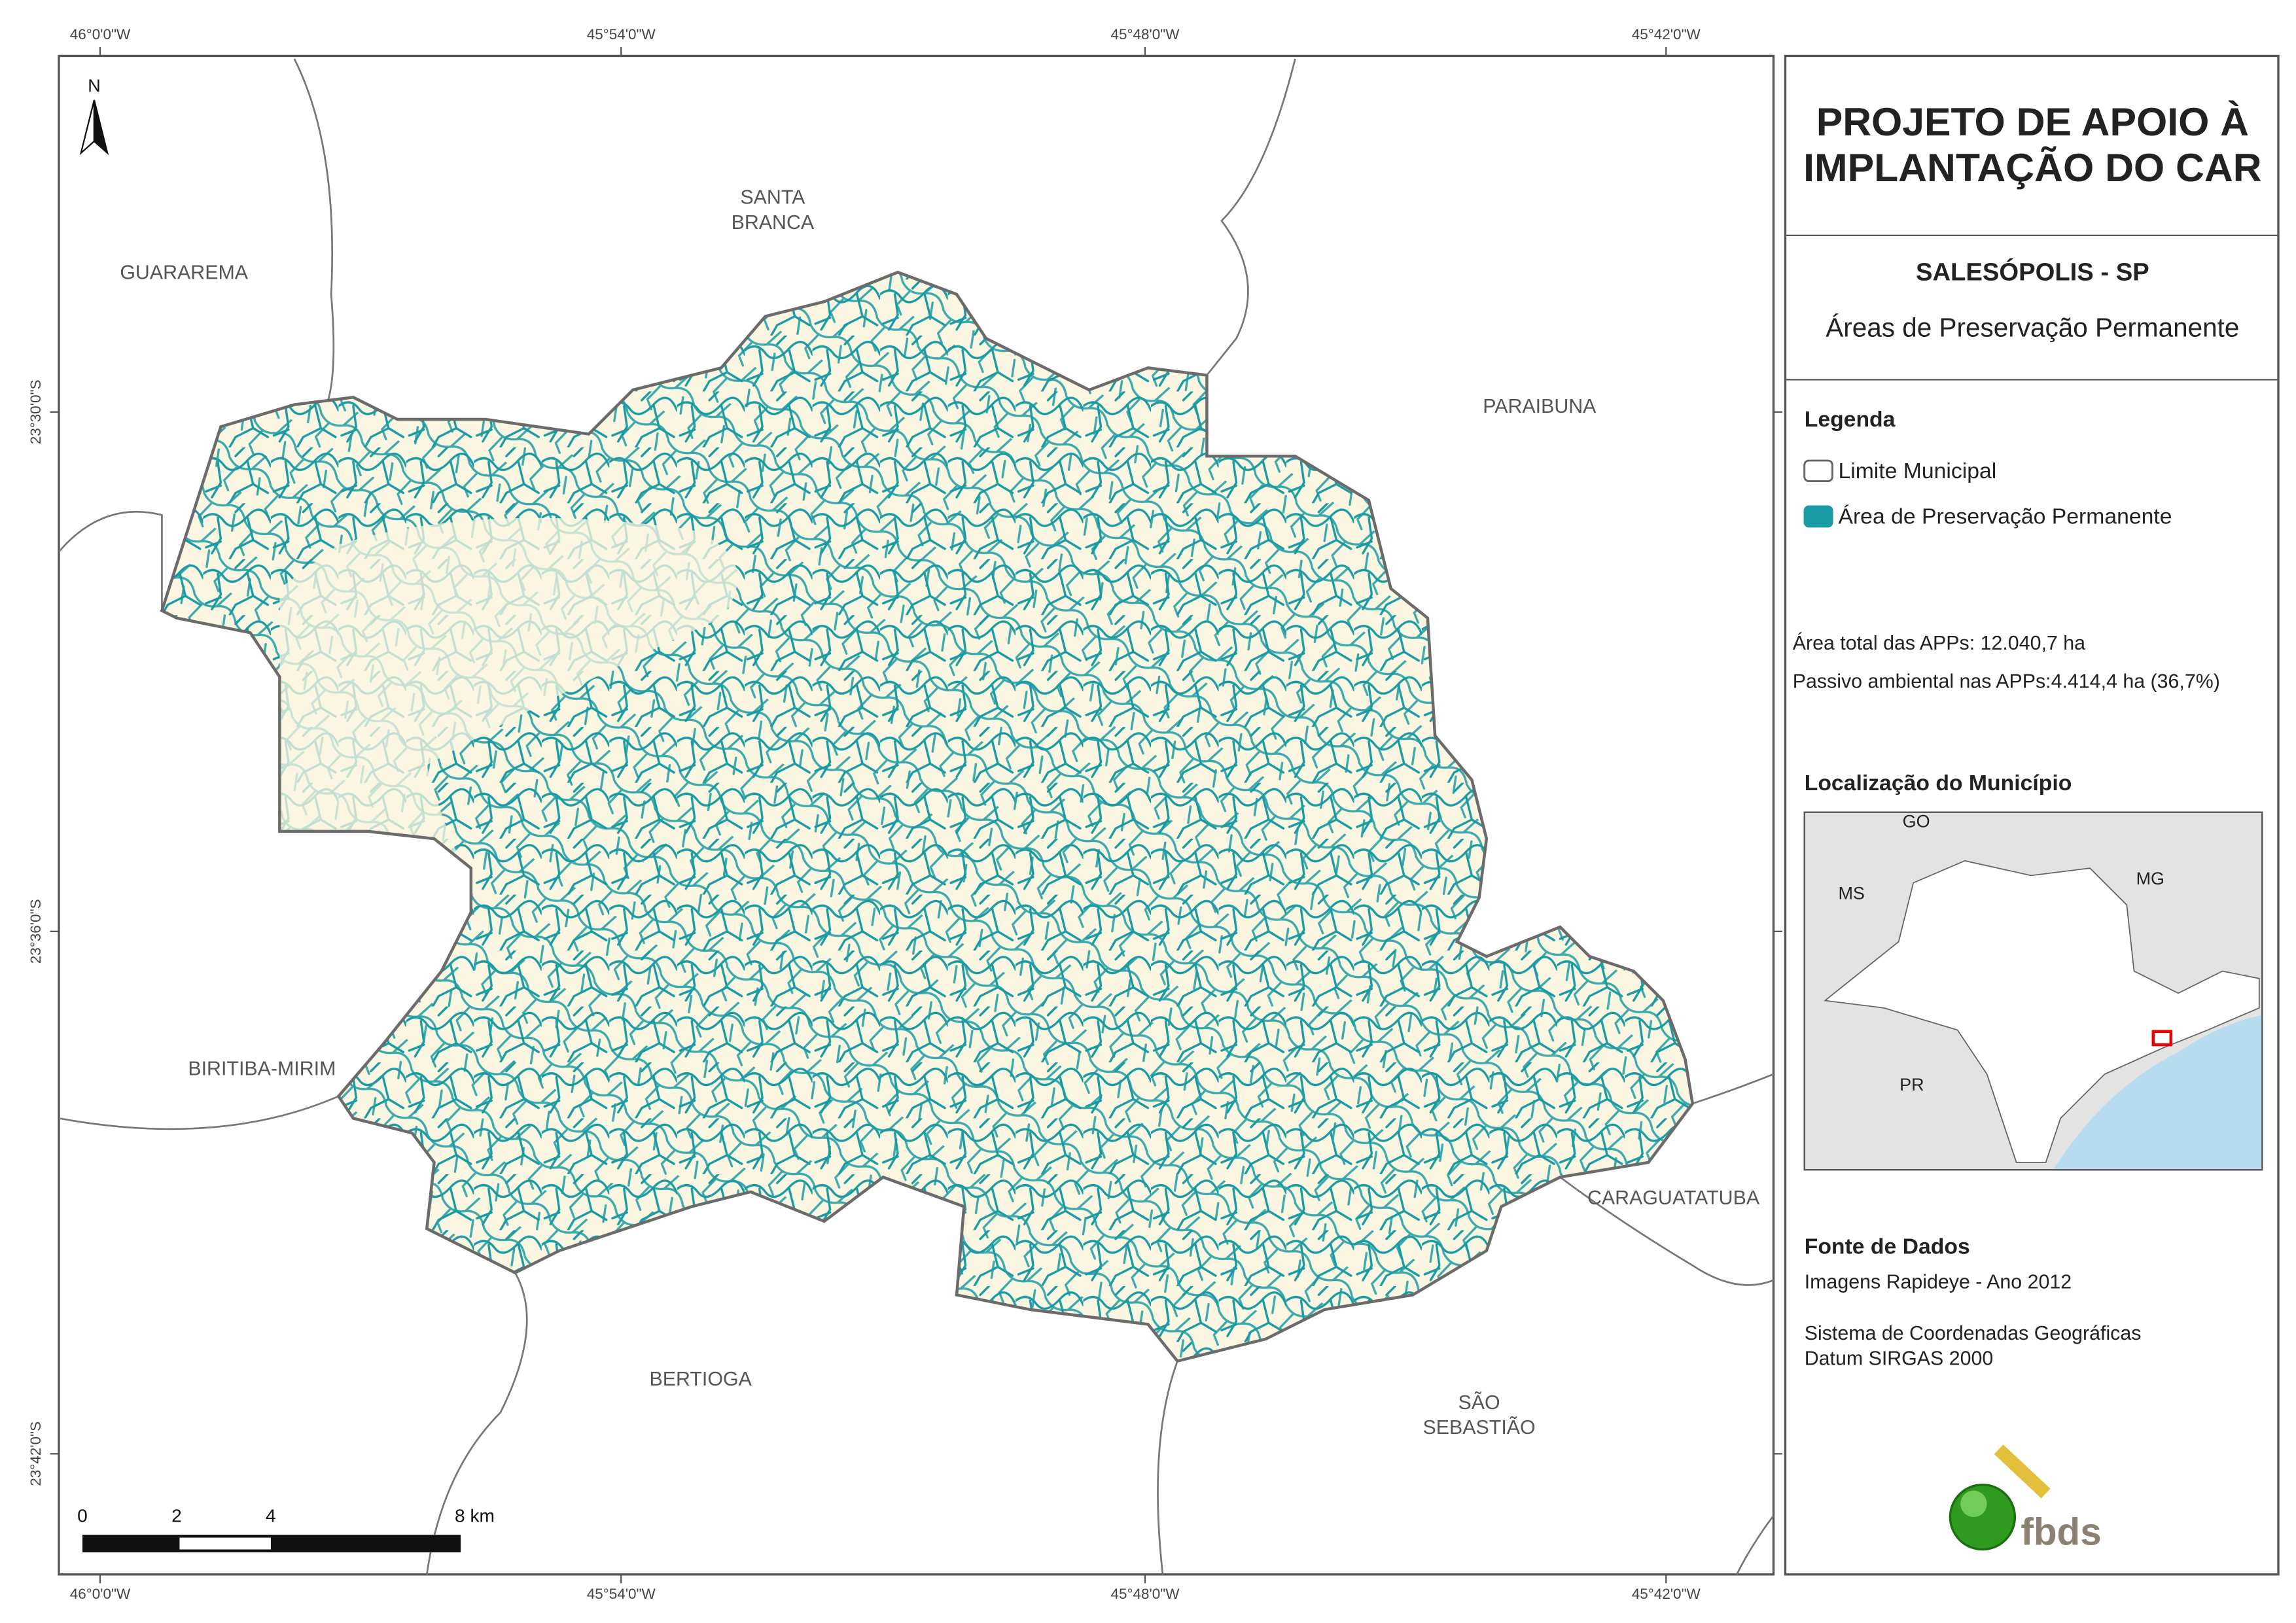  Describe the element at coordinates (2005, 517) in the screenshot. I see `legend-item: Área de Preservação Permanente` at that location.